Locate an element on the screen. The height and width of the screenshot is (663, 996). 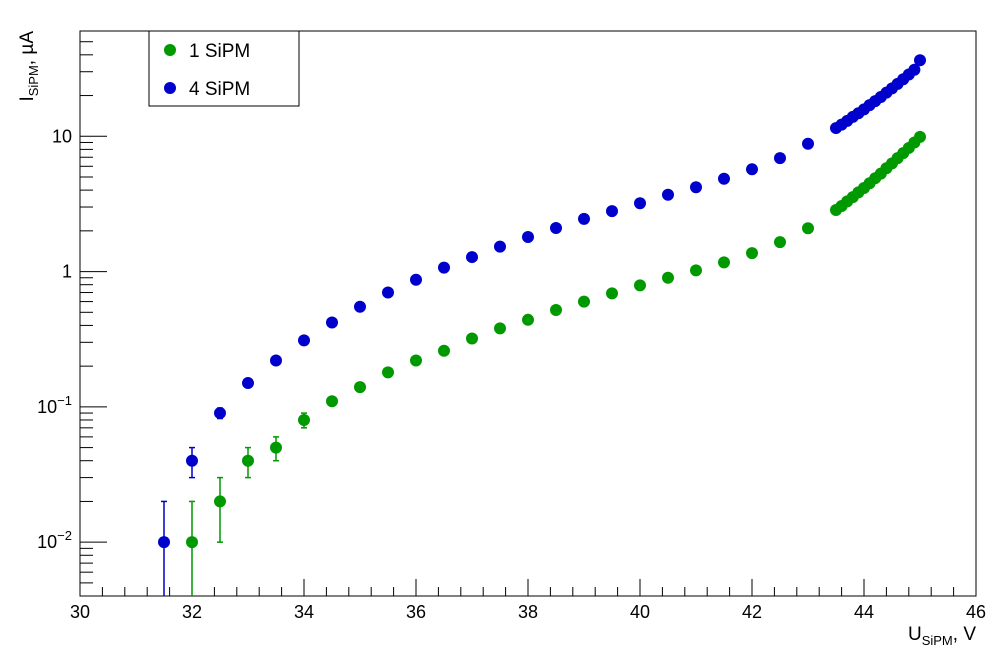
legend: 1 SiPM 4 SiPM is located at coordinates (224, 68).